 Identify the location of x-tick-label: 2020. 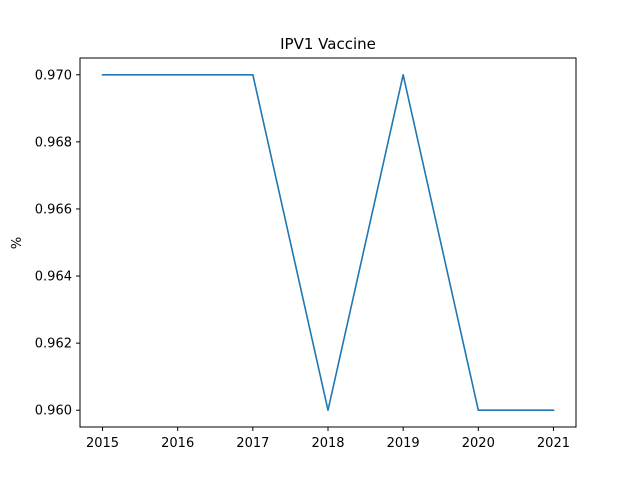
(478, 443).